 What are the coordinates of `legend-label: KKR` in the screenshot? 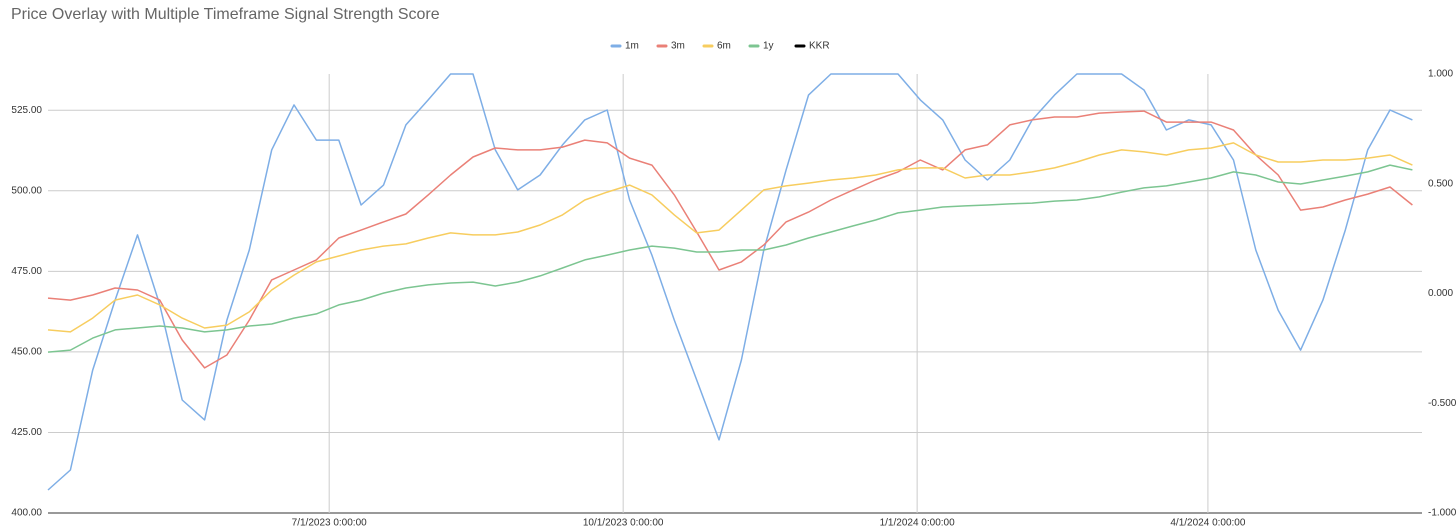 It's located at (819, 46).